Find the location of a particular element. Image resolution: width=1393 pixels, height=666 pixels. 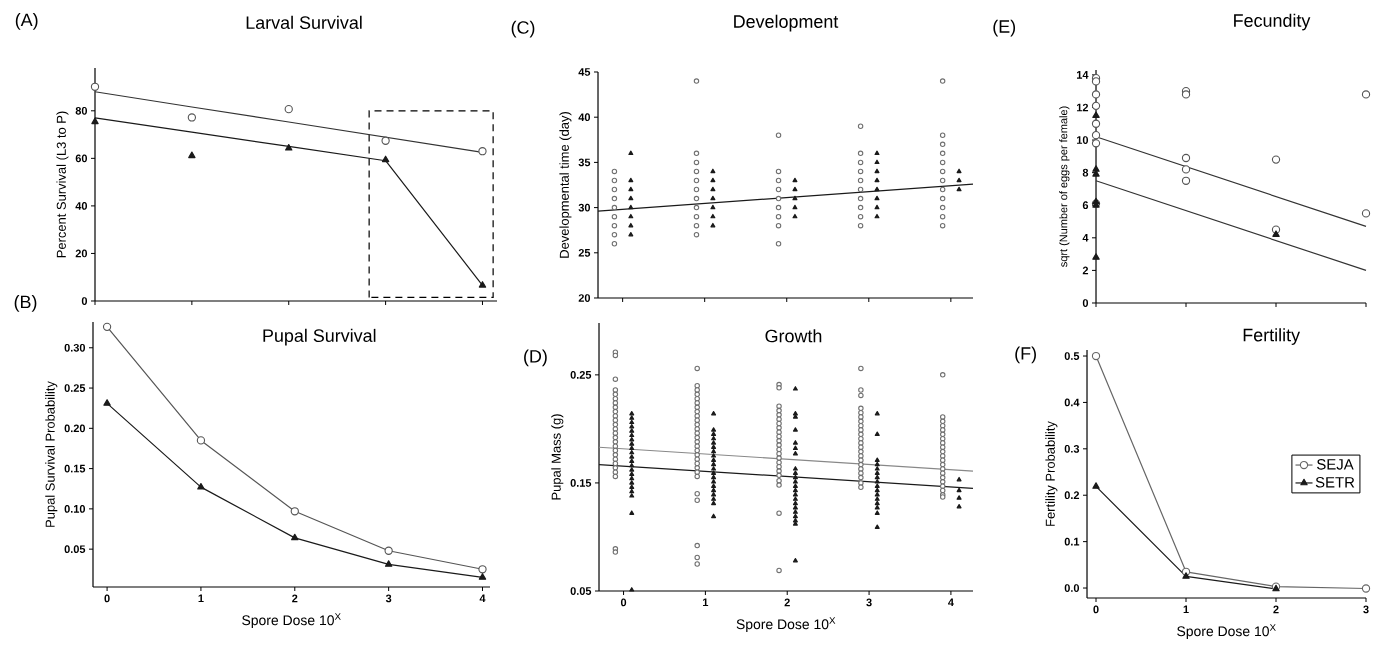

y-tick-label: 0.20 is located at coordinates (75, 428).